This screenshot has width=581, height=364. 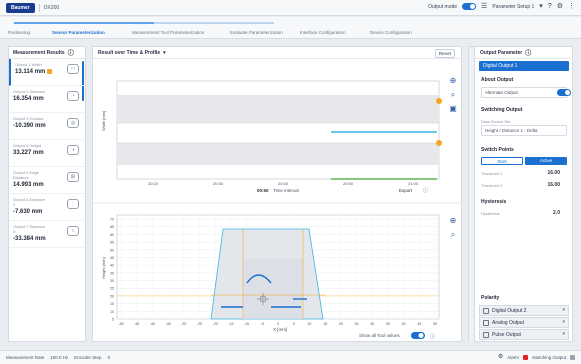 What do you see at coordinates (572, 357) in the screenshot?
I see `switching-indicator` at bounding box center [572, 357].